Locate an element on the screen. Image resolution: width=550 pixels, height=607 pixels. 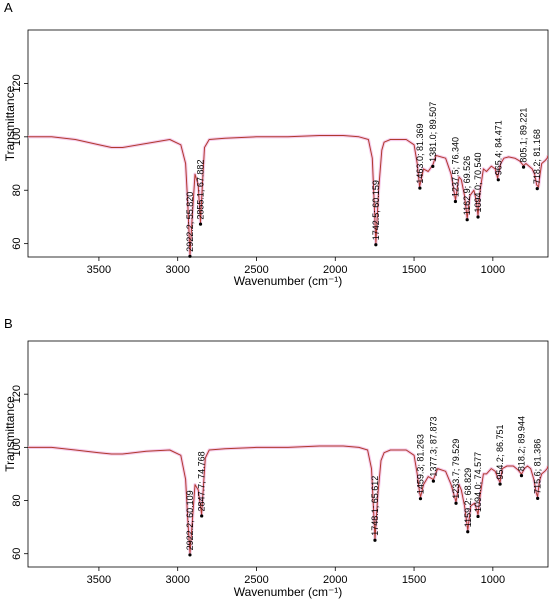
panel-b-peak-label: 2922.2; 60.109 is located at coordinates (190, 520).